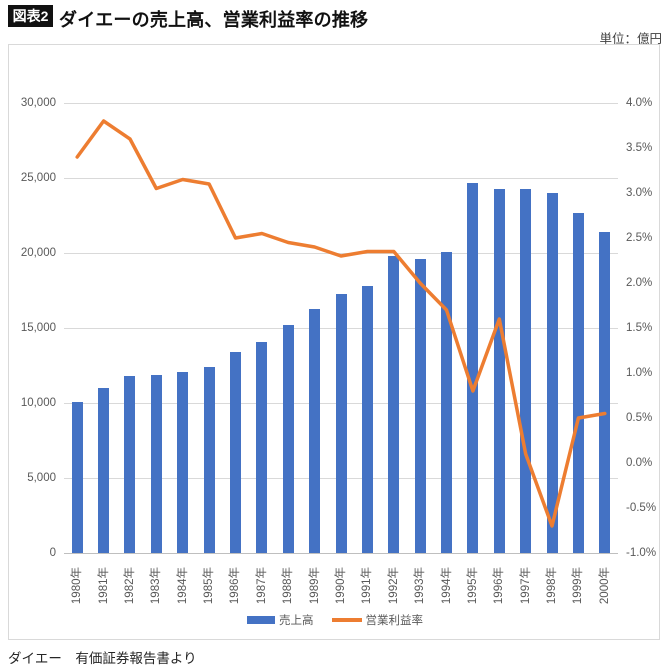 The height and width of the screenshot is (669, 670). I want to click on y-tick-label-right: 3.5%, so click(639, 148).